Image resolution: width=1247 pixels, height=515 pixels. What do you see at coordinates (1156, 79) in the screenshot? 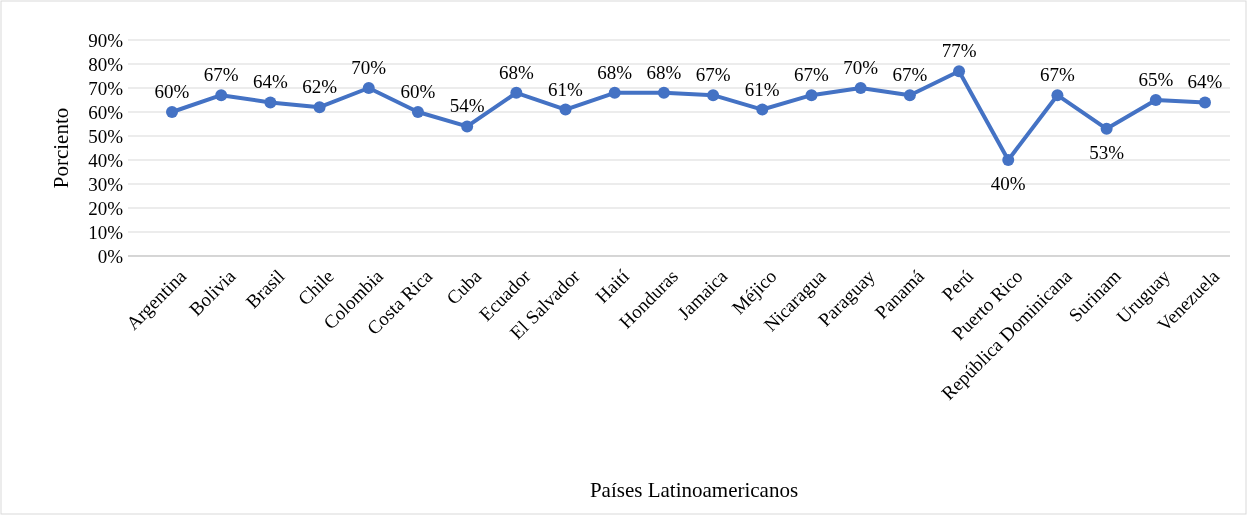
I see `data-label: 65%` at bounding box center [1156, 79].